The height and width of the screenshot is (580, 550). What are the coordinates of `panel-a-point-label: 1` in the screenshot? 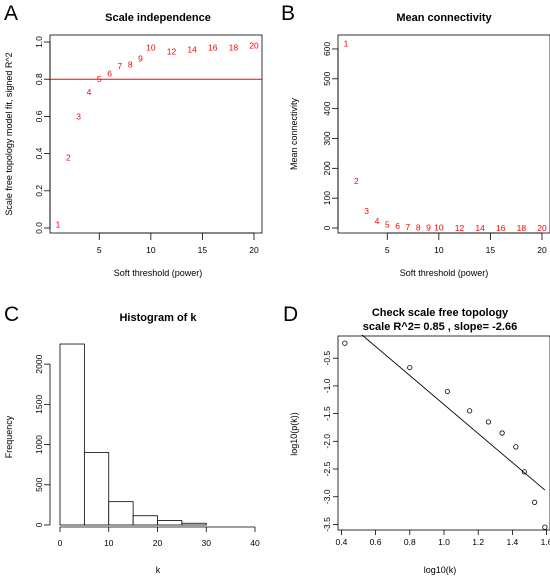 It's located at (58, 224).